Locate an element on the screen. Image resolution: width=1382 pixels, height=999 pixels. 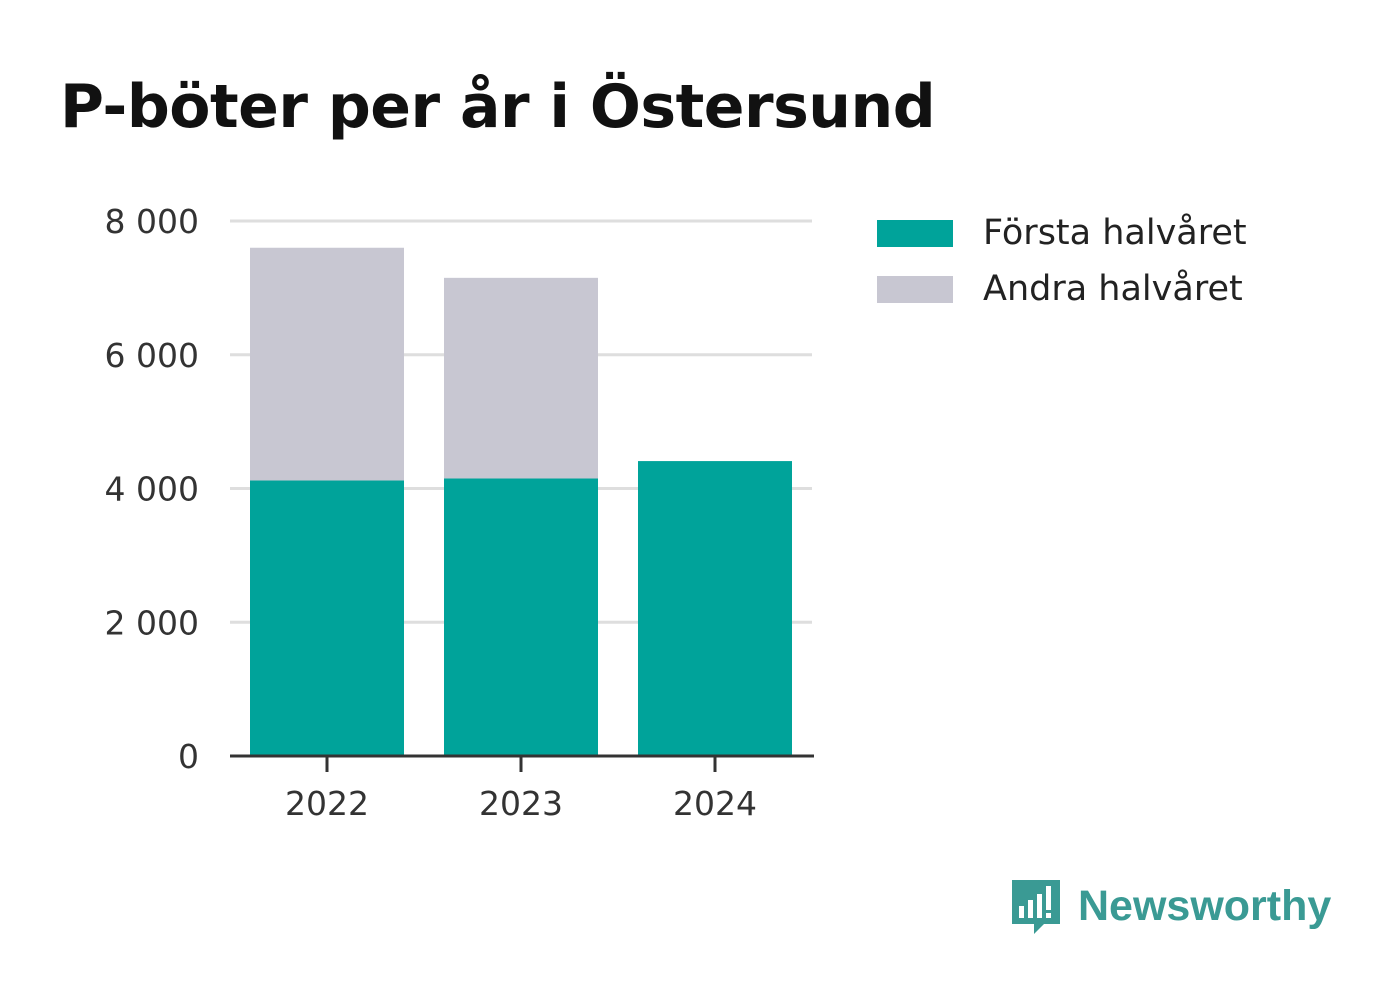
legend-item-second-half: Andra halvåret is located at coordinates (1062, 289).